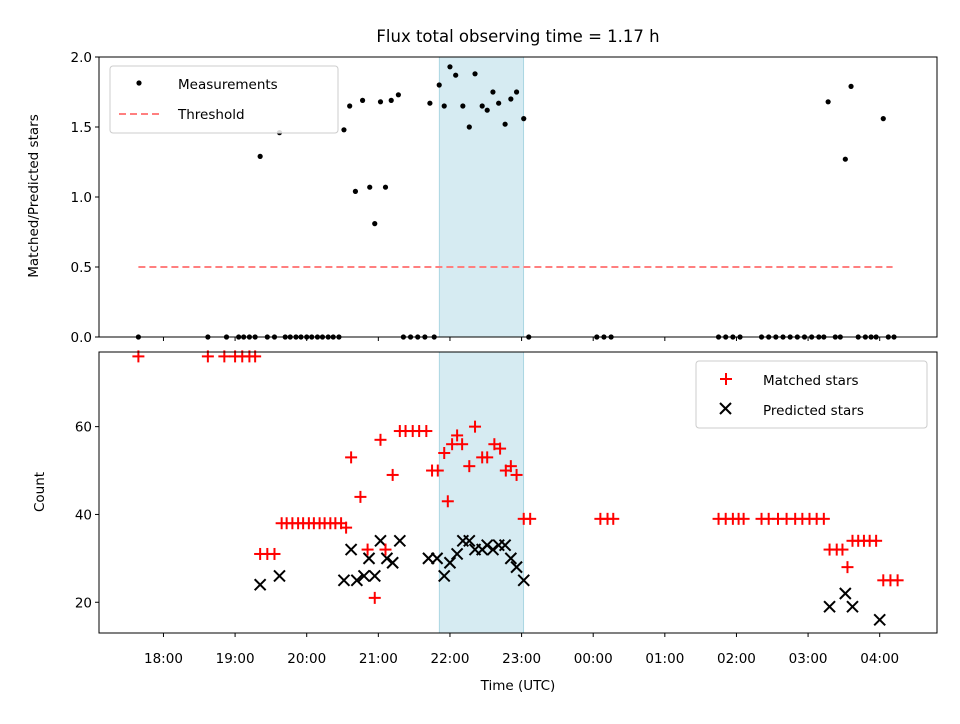 This screenshot has height=724, width=960. Describe the element at coordinates (593, 659) in the screenshot. I see `x-tick-label: 00:00` at that location.